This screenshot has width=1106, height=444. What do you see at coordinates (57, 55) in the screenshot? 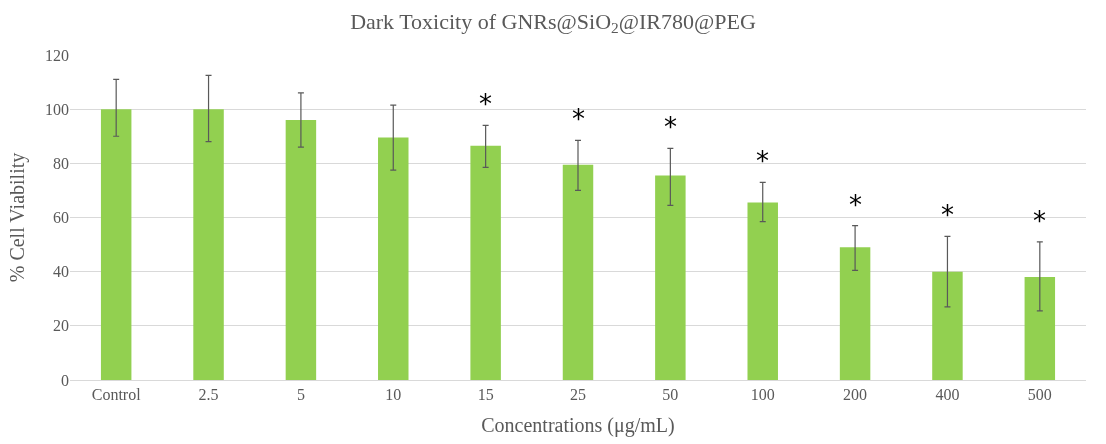
I see `y-tick-label: 120` at bounding box center [57, 55].